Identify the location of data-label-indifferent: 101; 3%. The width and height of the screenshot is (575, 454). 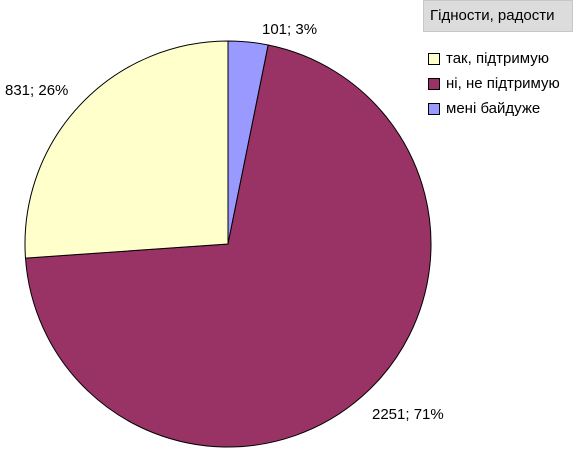
(289, 29).